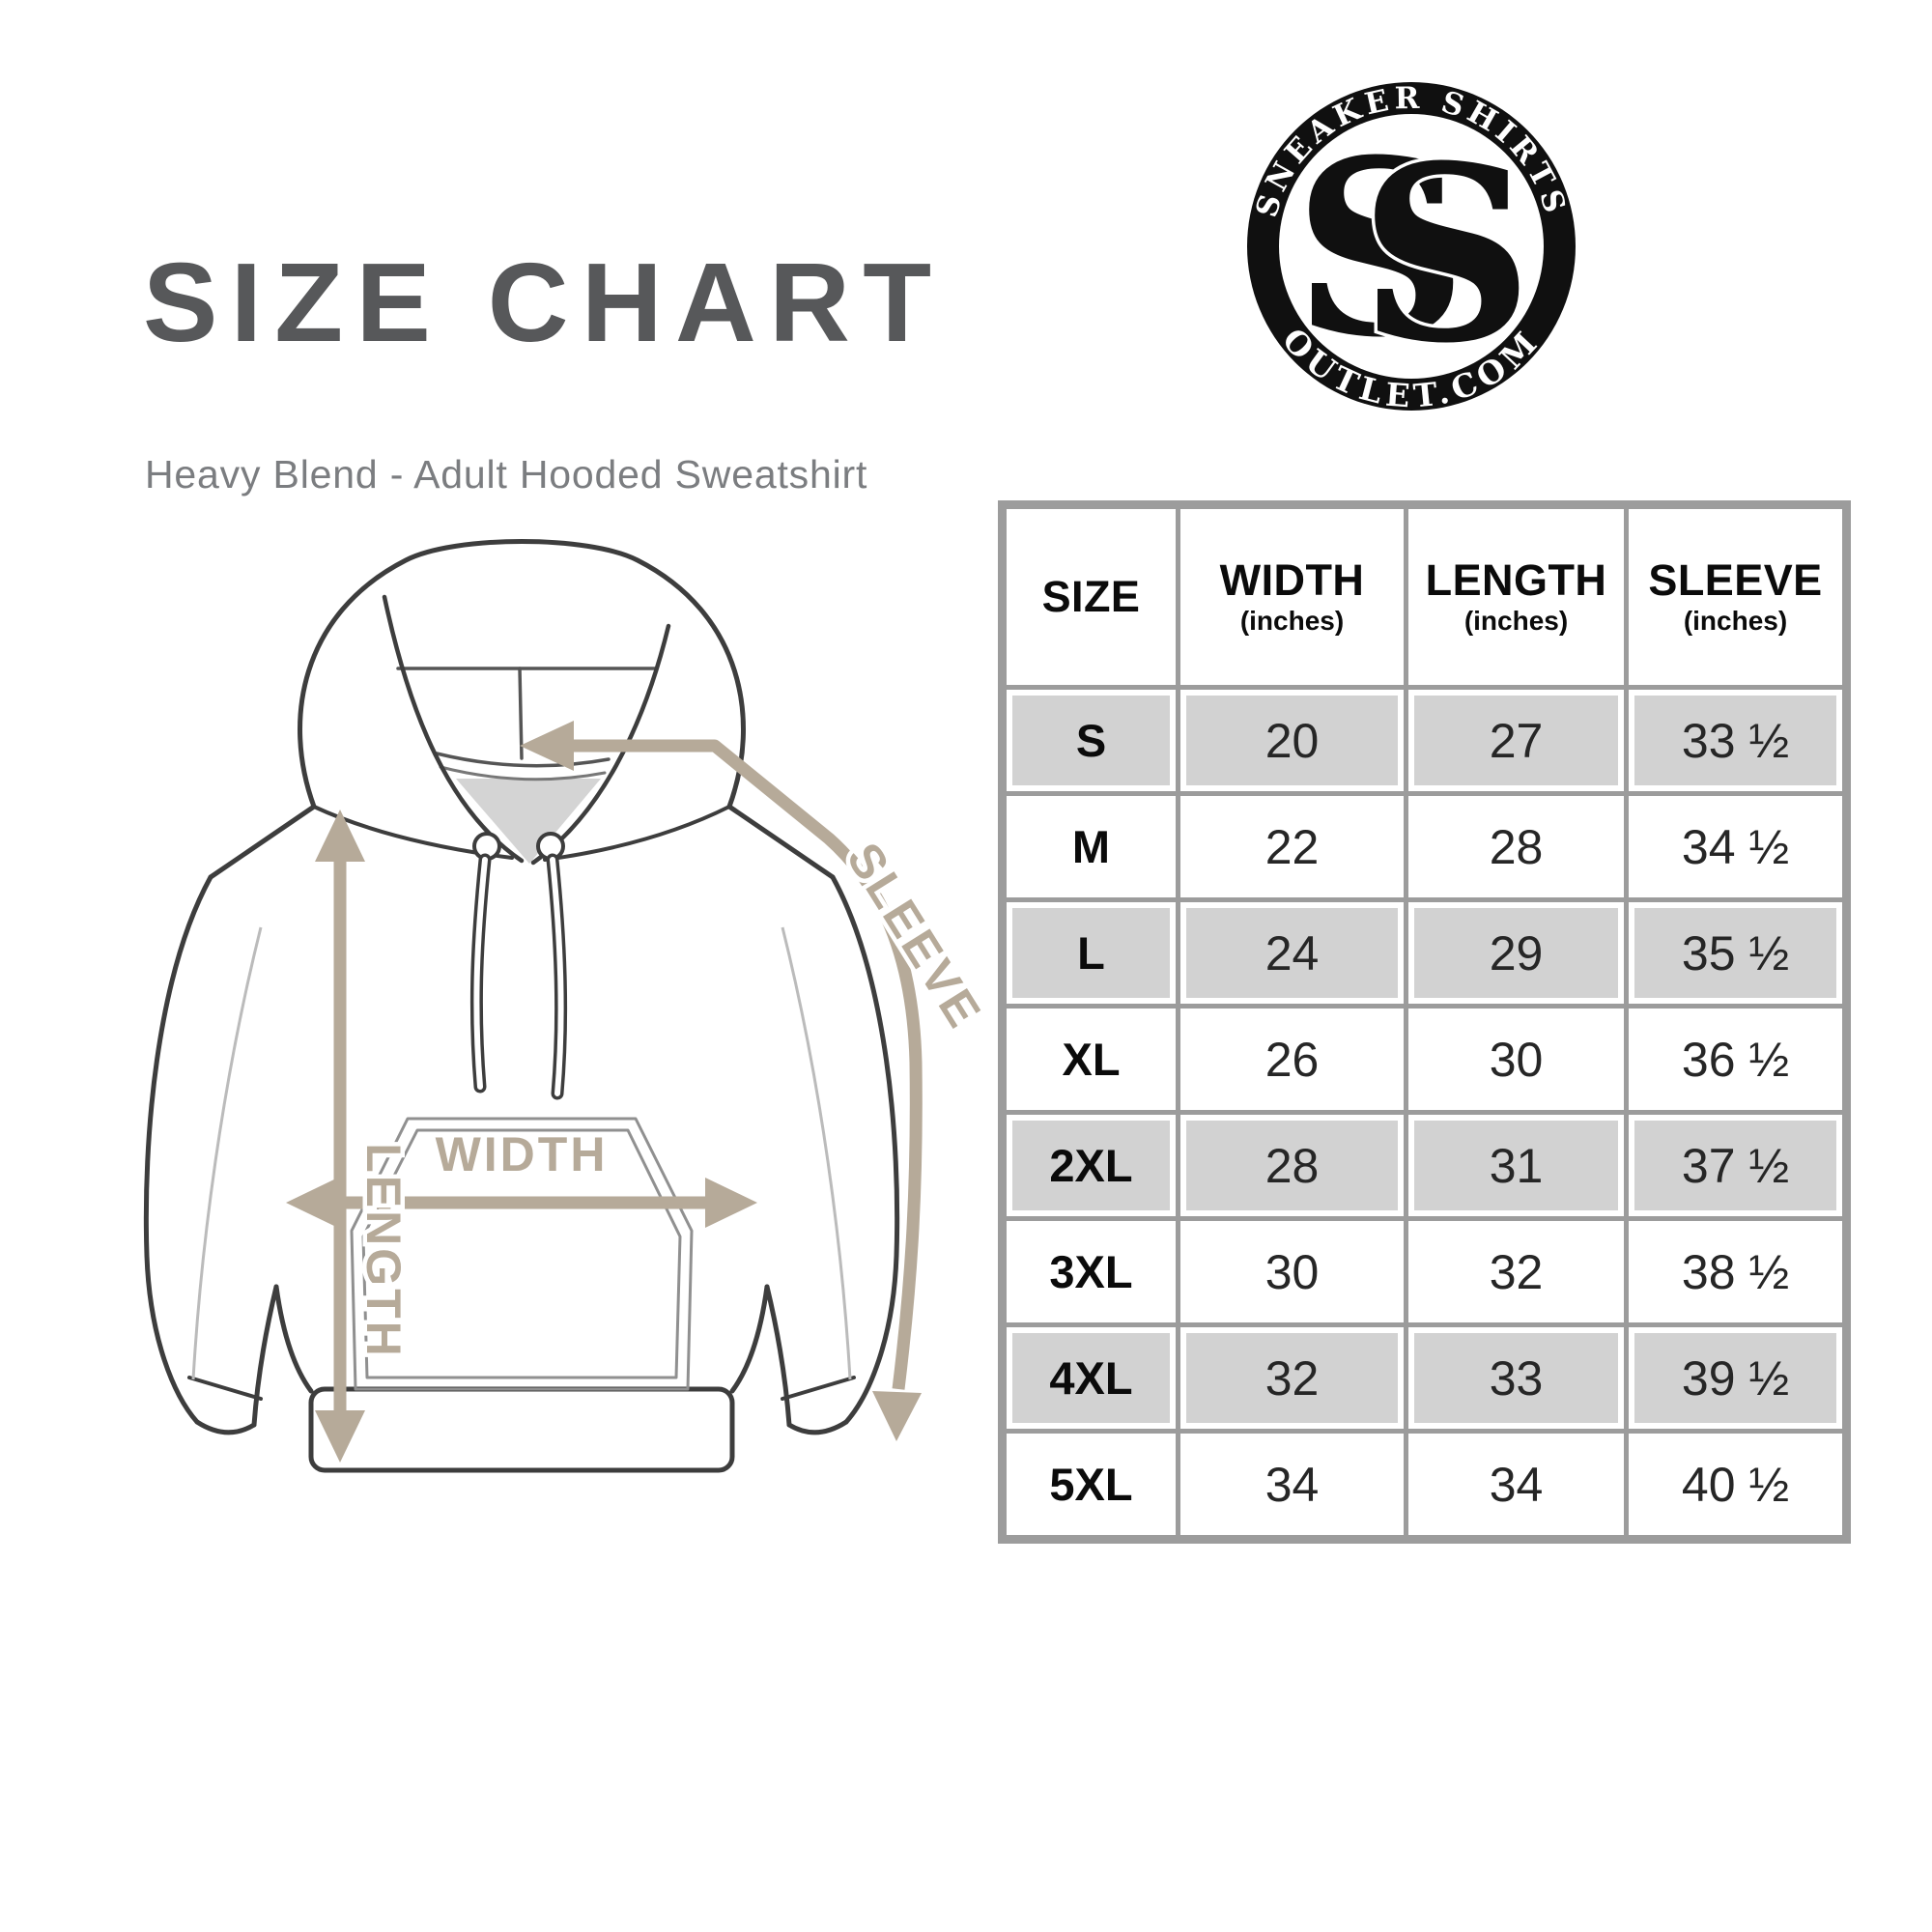 The width and height of the screenshot is (1932, 1932). I want to click on column-header-sleeve: SLEEVE (inches), so click(1736, 596).